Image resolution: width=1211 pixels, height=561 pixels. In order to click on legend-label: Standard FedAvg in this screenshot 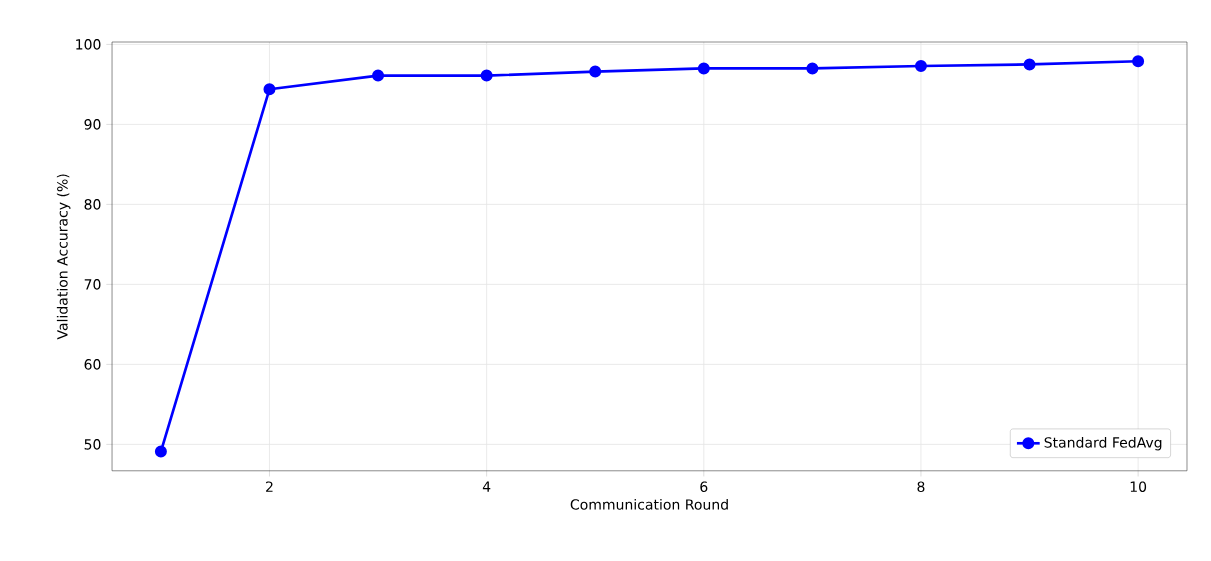, I will do `click(1103, 443)`.